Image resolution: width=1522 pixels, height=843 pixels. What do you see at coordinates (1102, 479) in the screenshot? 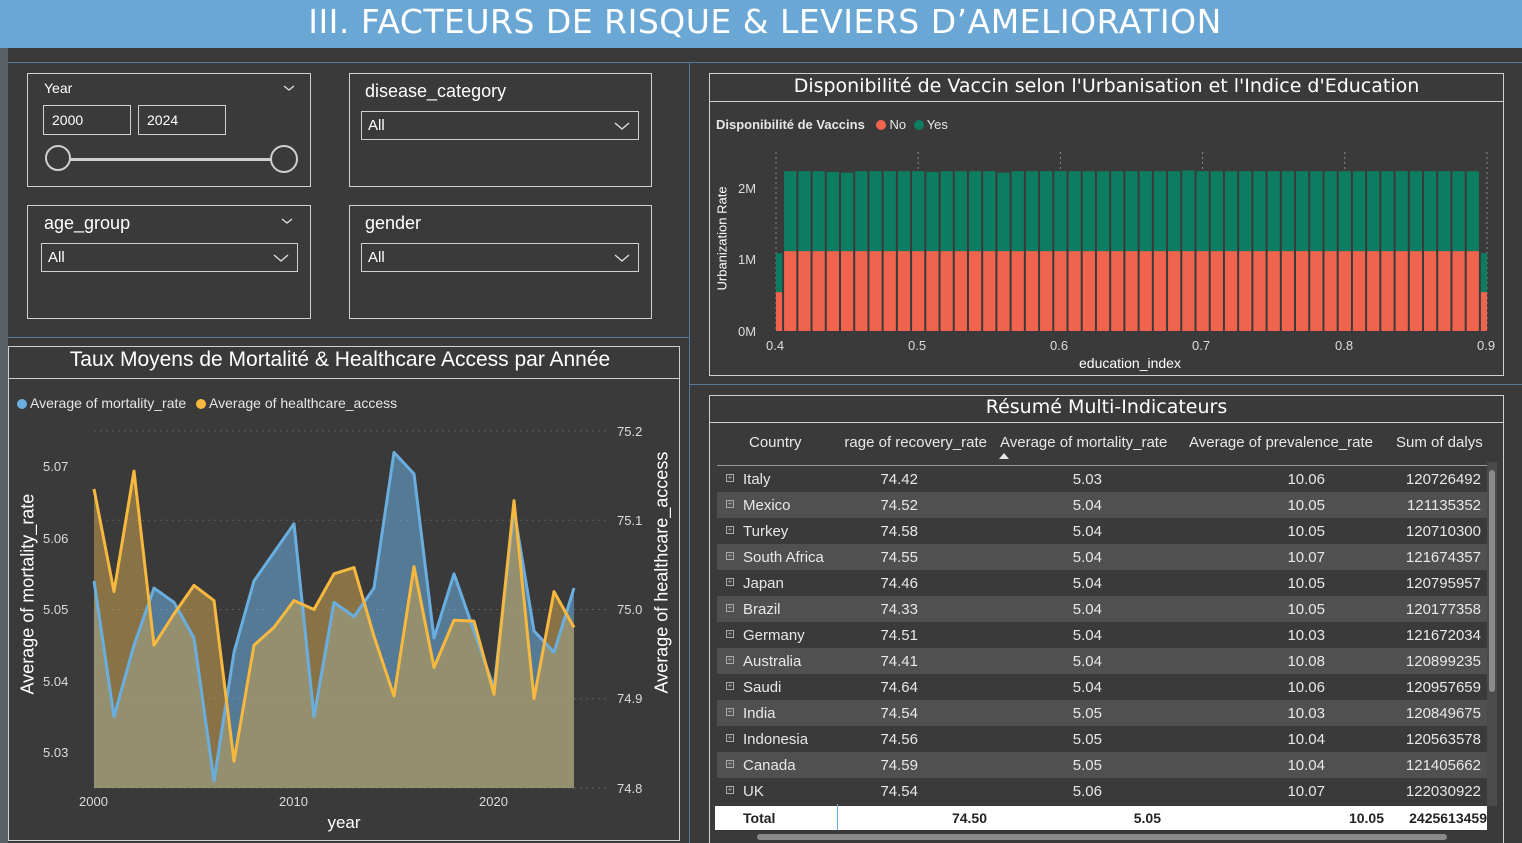
I see `table-row: + Italy 74.42 5.03 10.06 120726492` at bounding box center [1102, 479].